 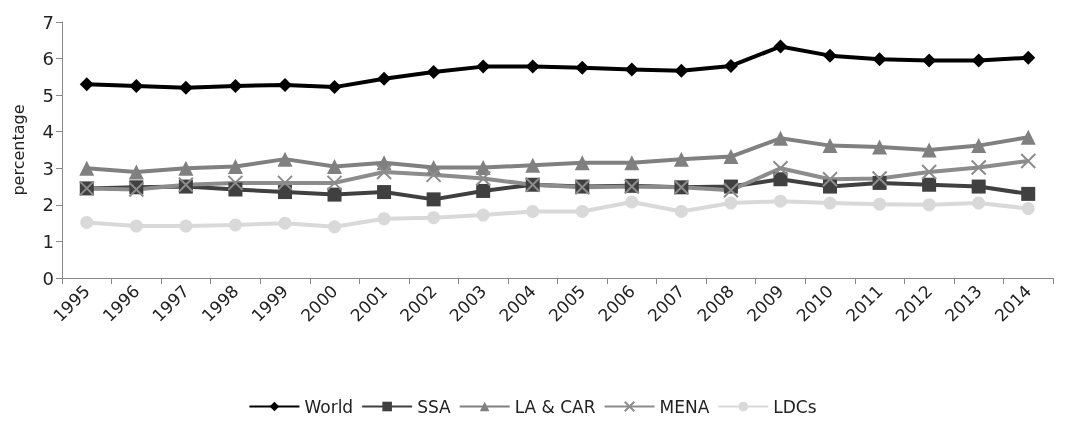 What do you see at coordinates (48, 22) in the screenshot?
I see `y-tick-label: 7` at bounding box center [48, 22].